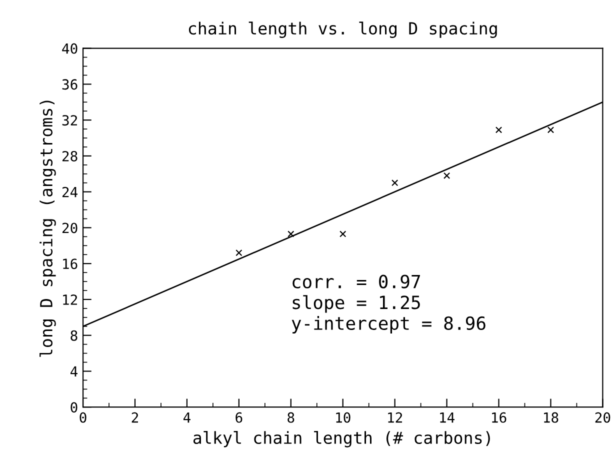 The height and width of the screenshot is (460, 615). I want to click on x-tick-label: 14, so click(447, 417).